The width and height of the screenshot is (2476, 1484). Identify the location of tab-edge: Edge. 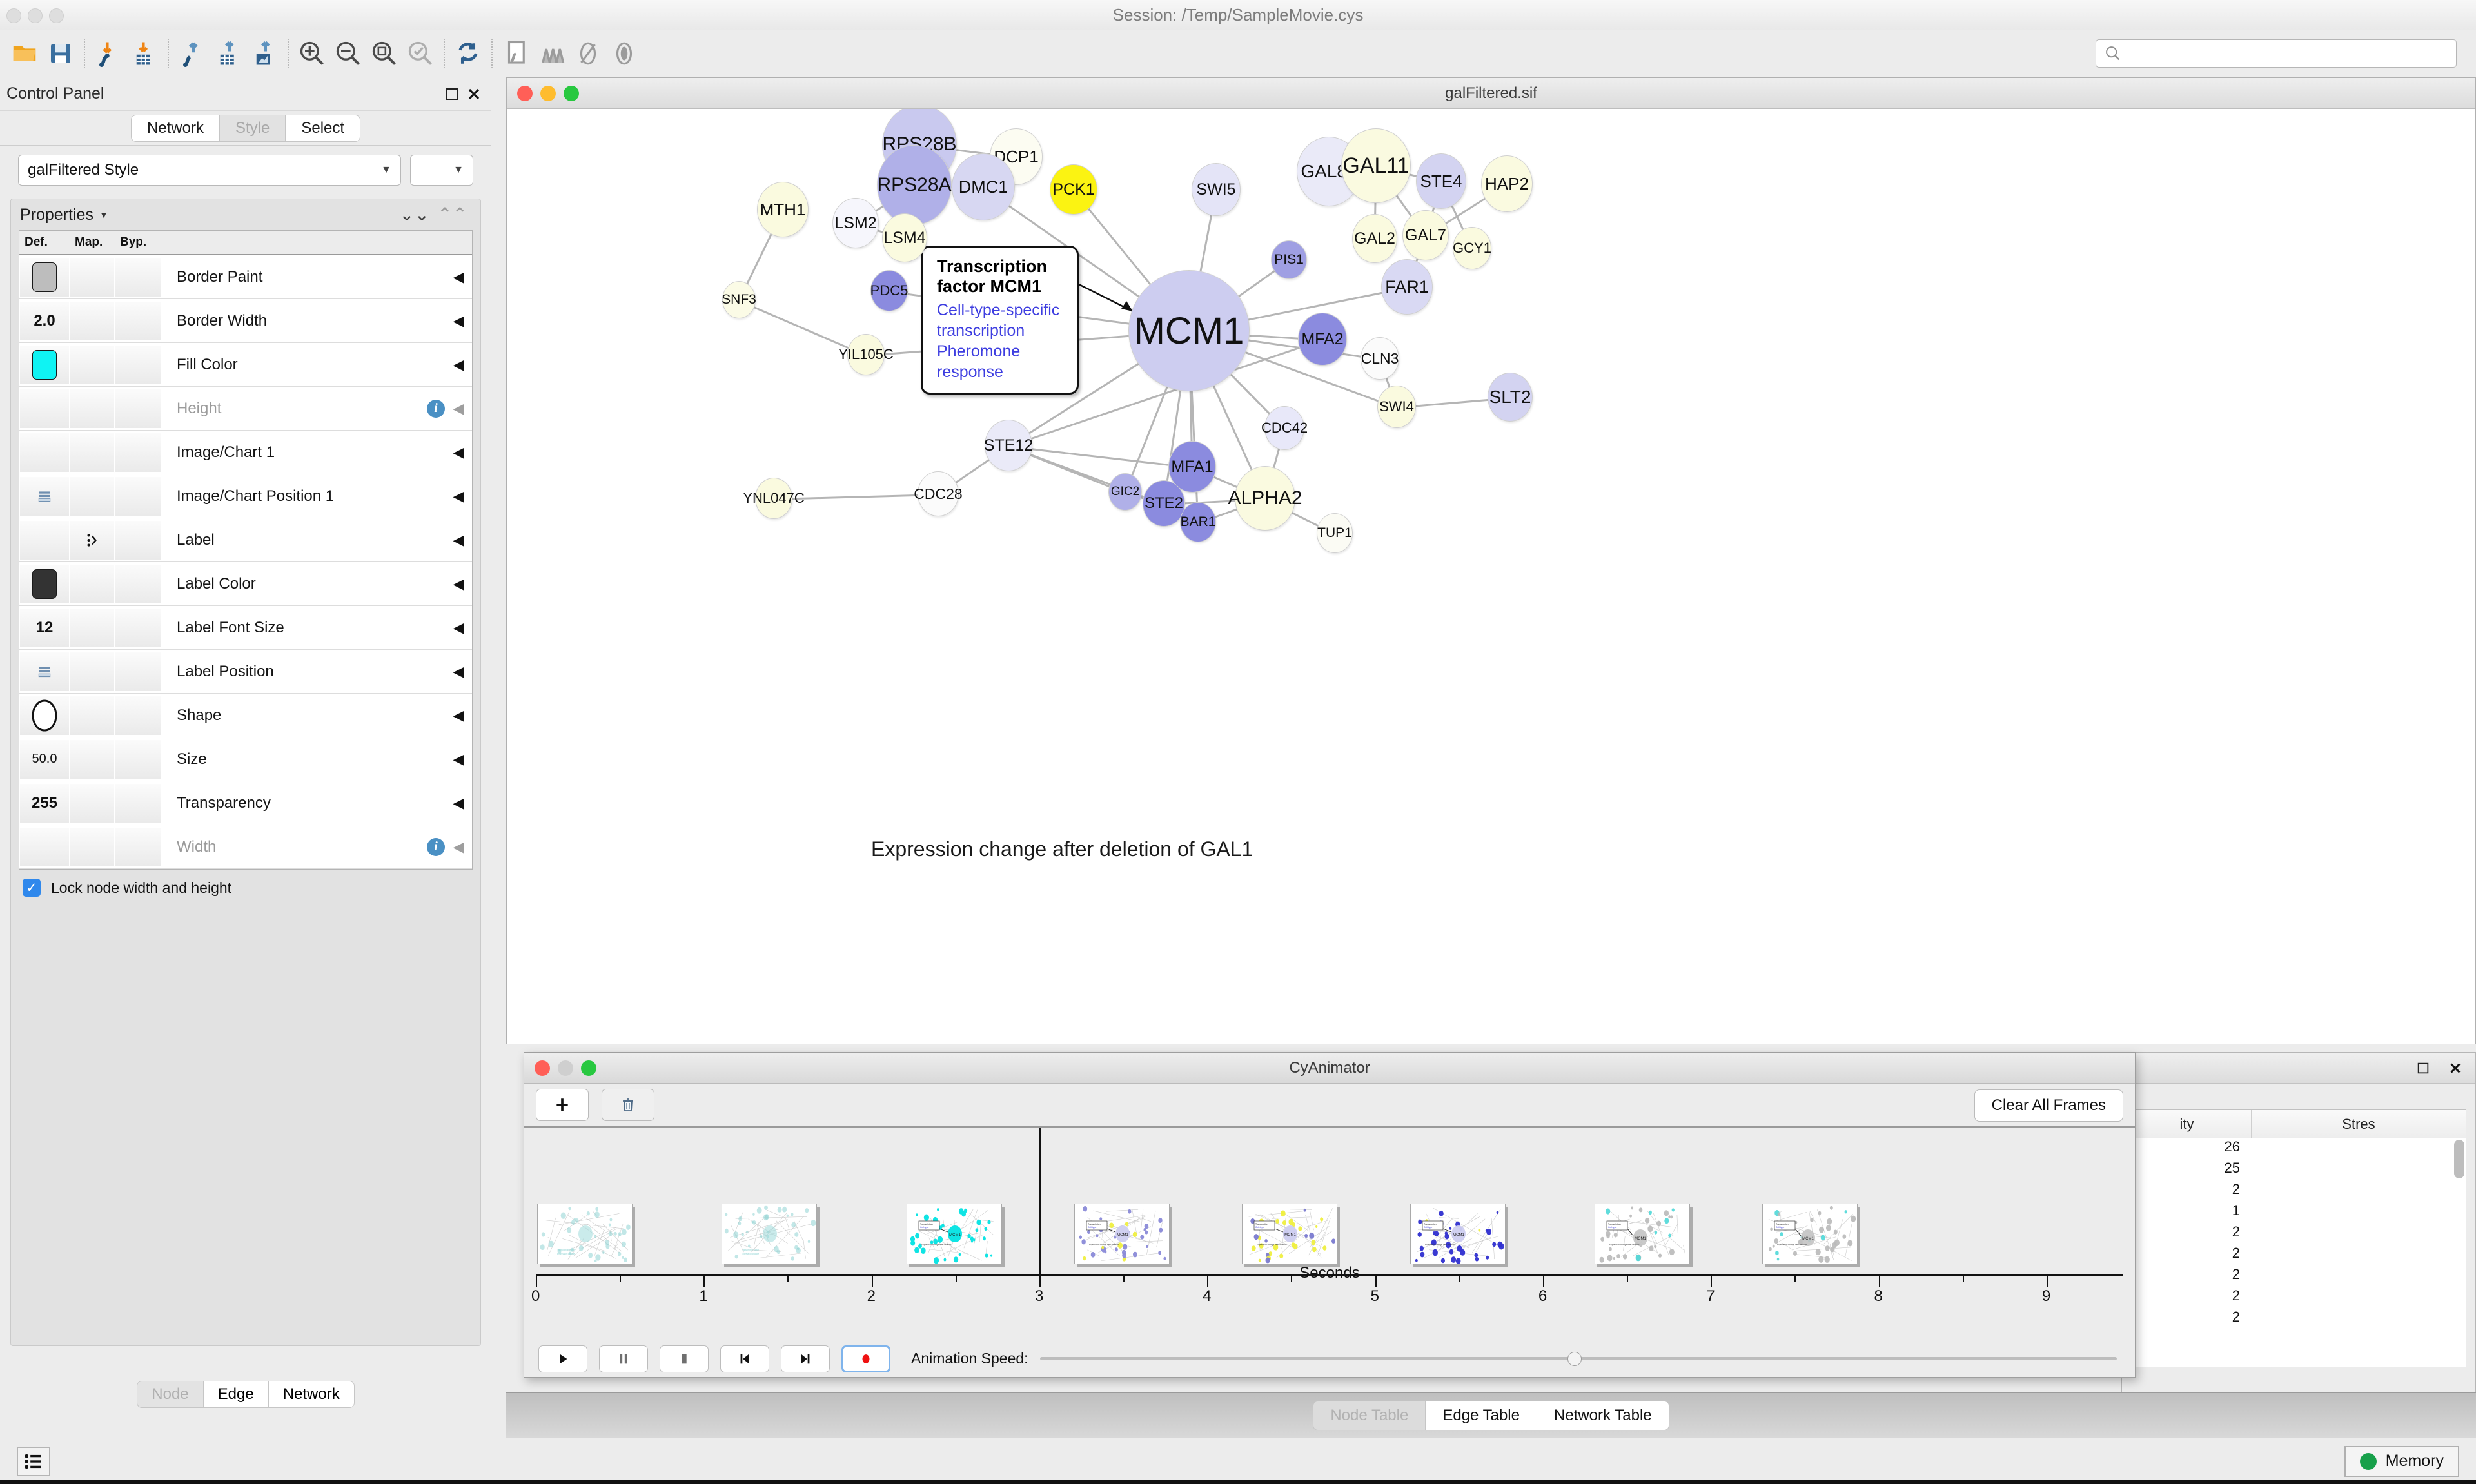
(236, 1394).